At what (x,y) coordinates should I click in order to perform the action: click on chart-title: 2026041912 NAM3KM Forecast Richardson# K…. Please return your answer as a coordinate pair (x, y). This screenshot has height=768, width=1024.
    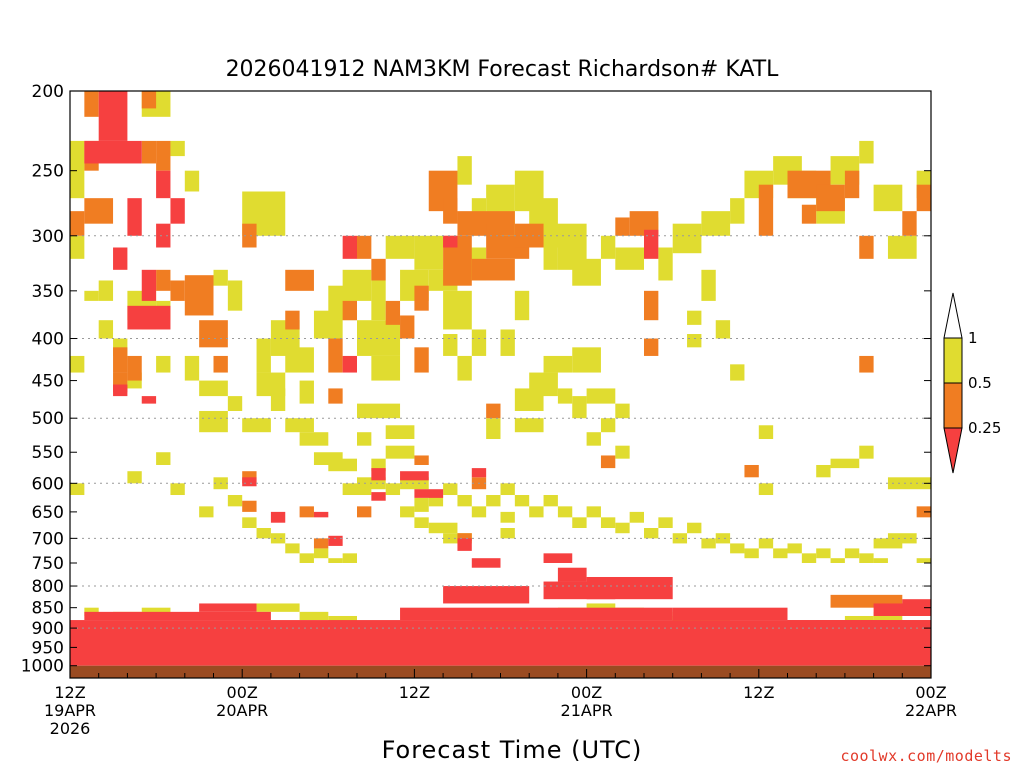
    Looking at the image, I should click on (503, 69).